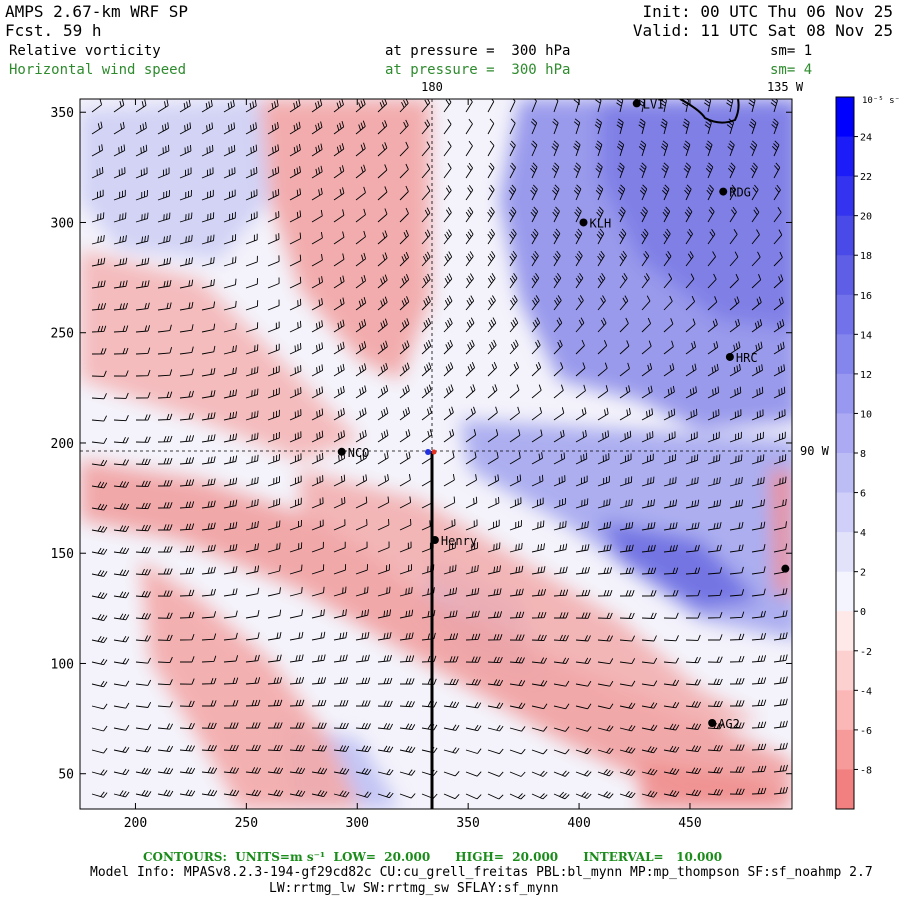  I want to click on station-label: KLH, so click(601, 223).